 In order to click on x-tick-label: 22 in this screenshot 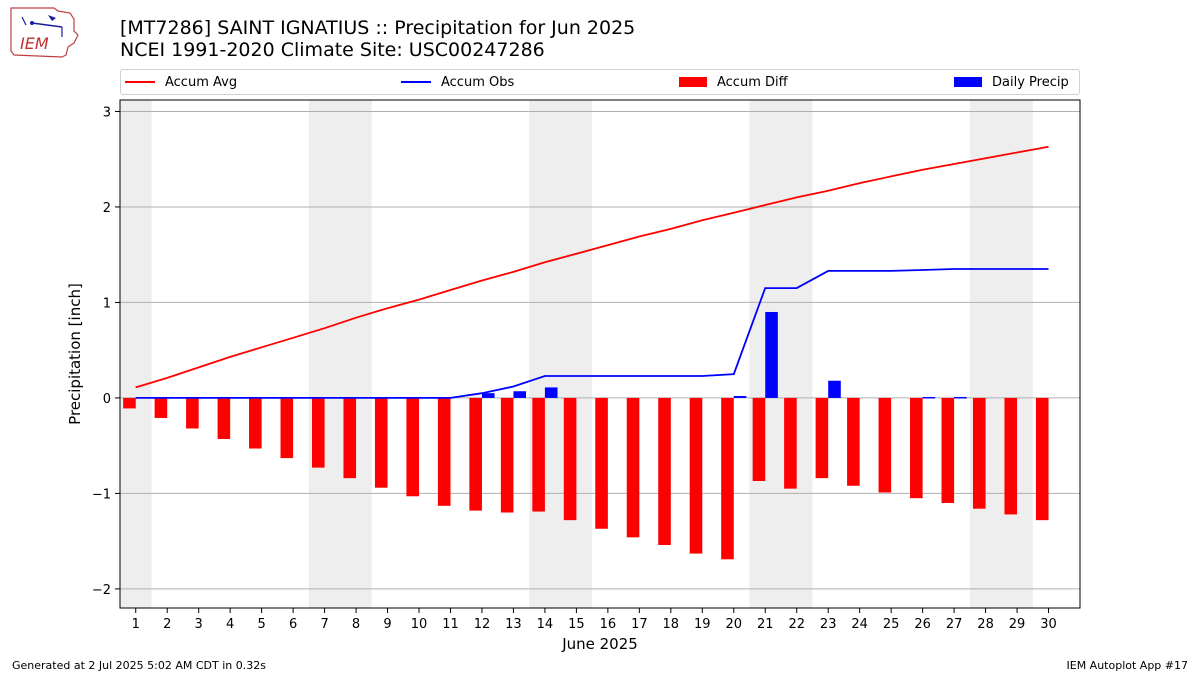, I will do `click(796, 624)`.